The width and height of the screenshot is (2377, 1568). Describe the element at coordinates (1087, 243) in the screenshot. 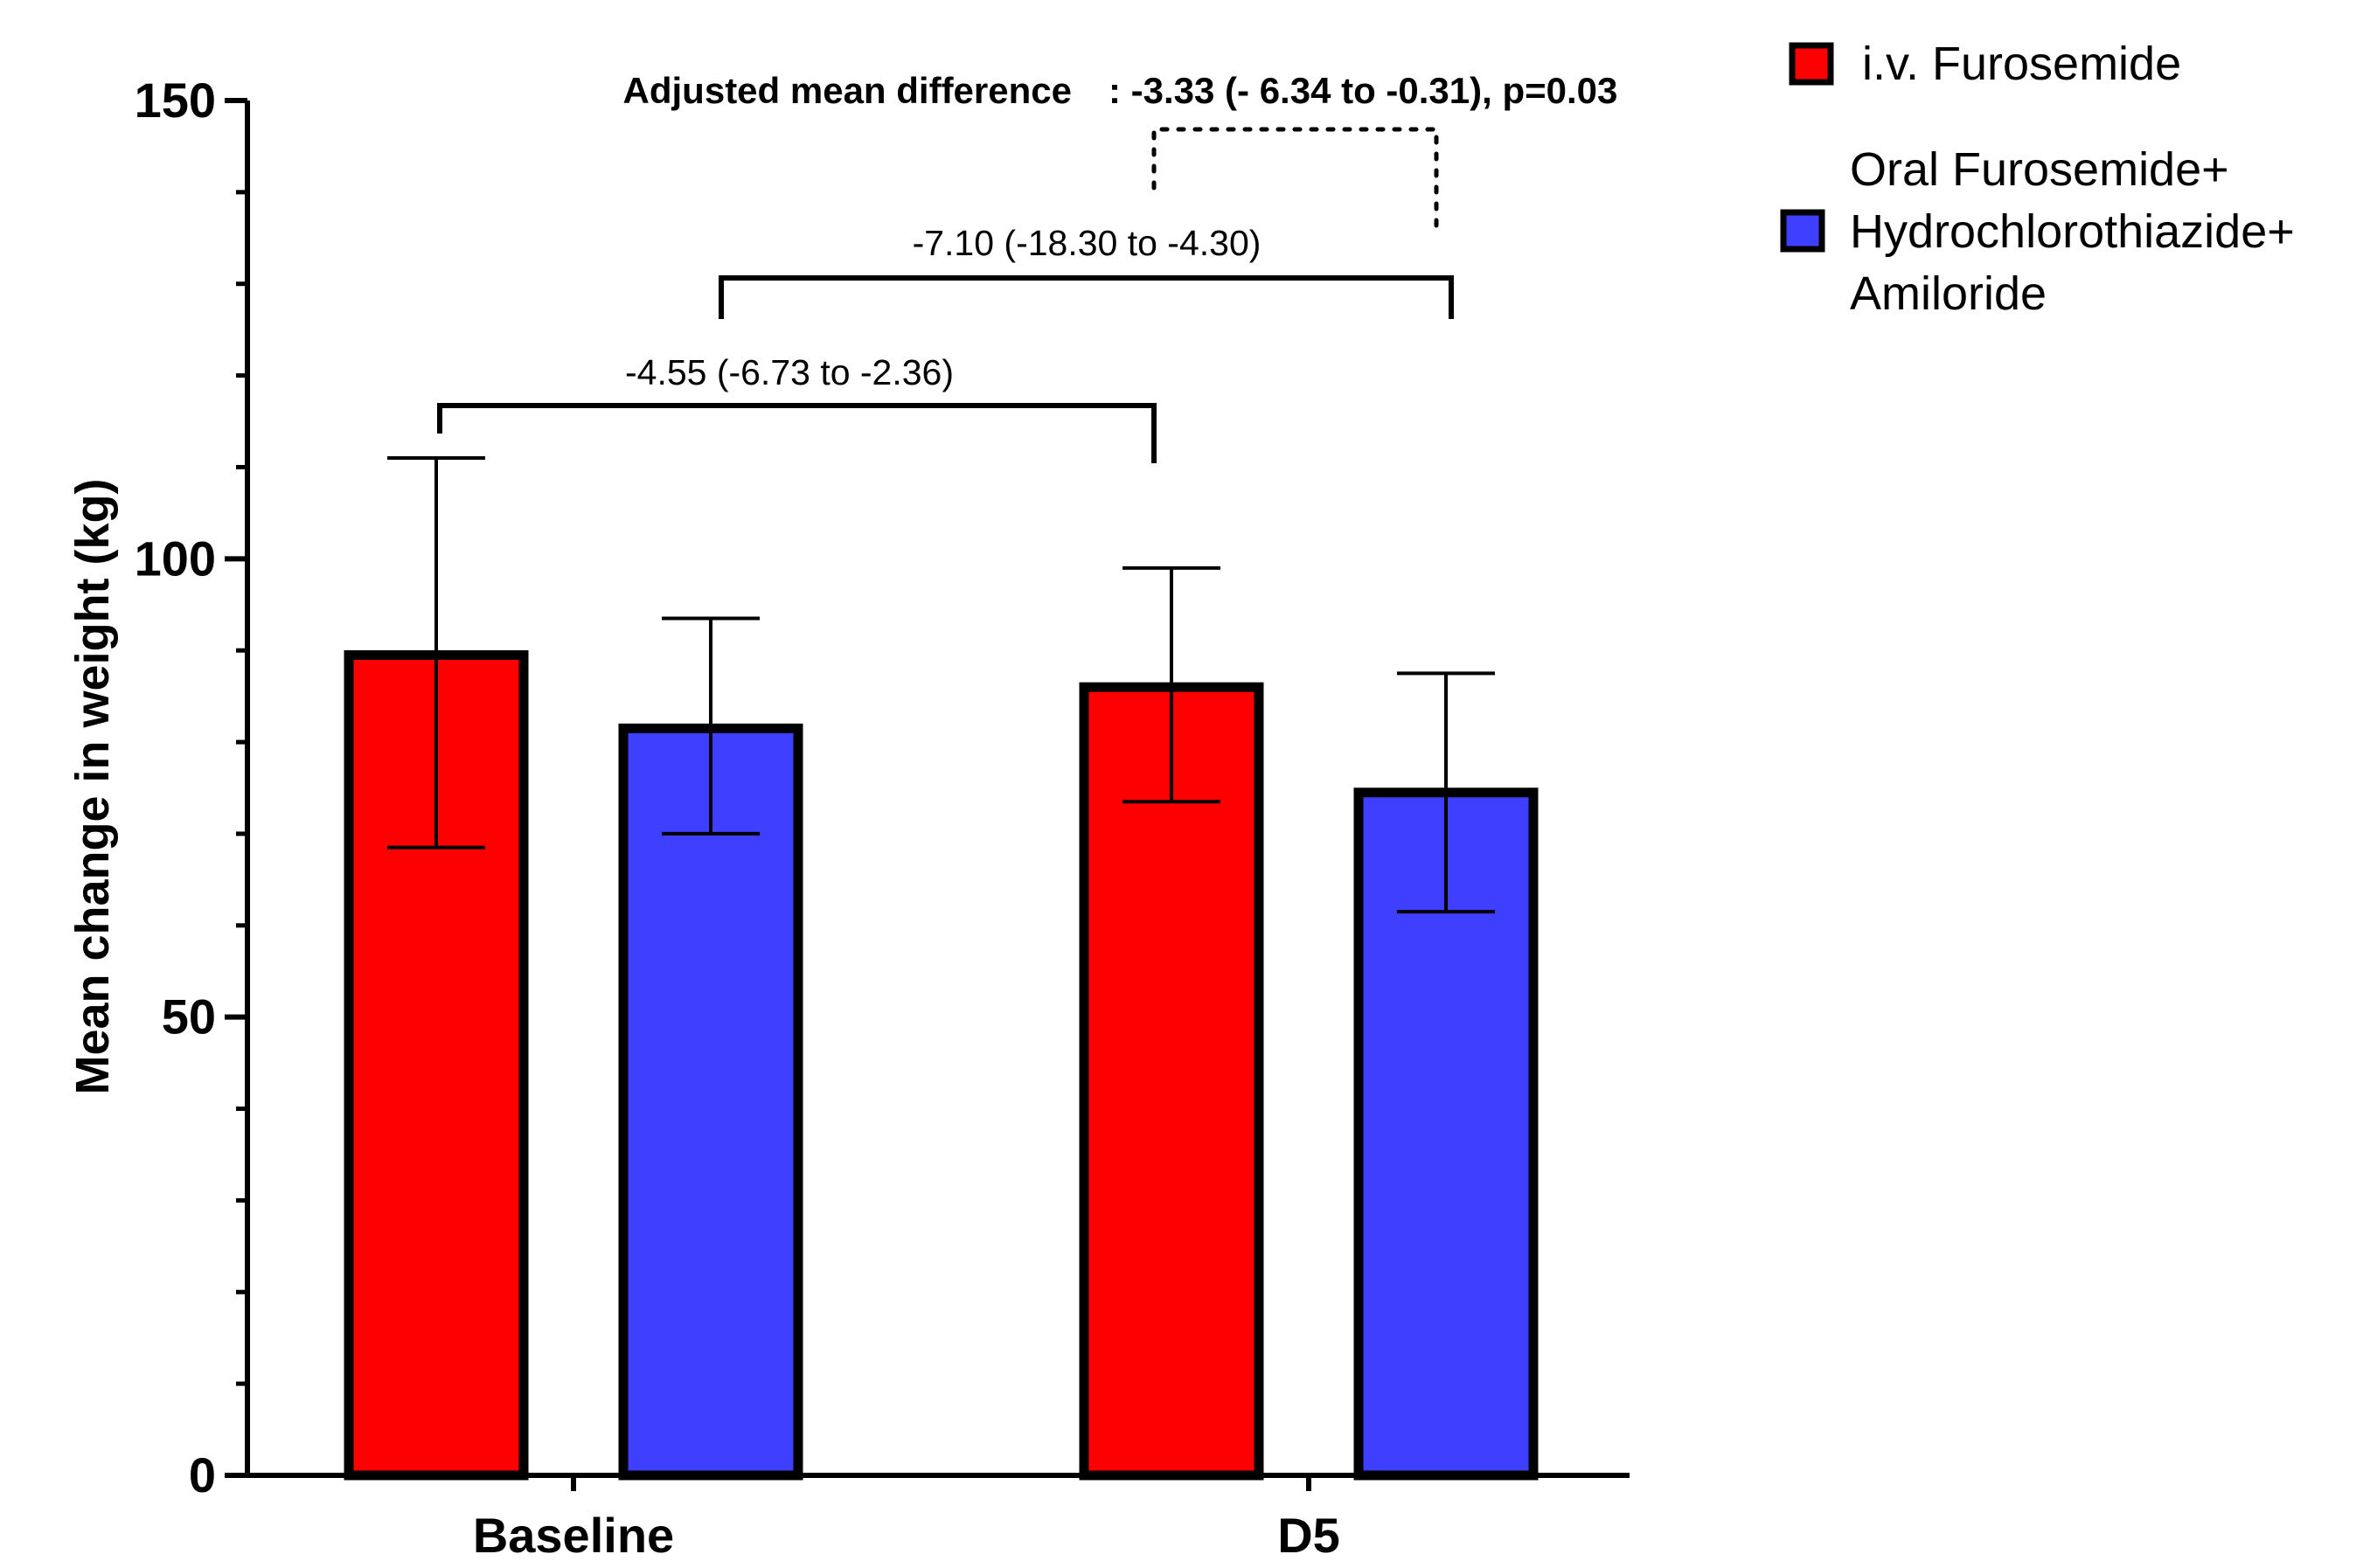

I see `comparison-label-2: -7.10 (-18.30 to -4.30)` at that location.